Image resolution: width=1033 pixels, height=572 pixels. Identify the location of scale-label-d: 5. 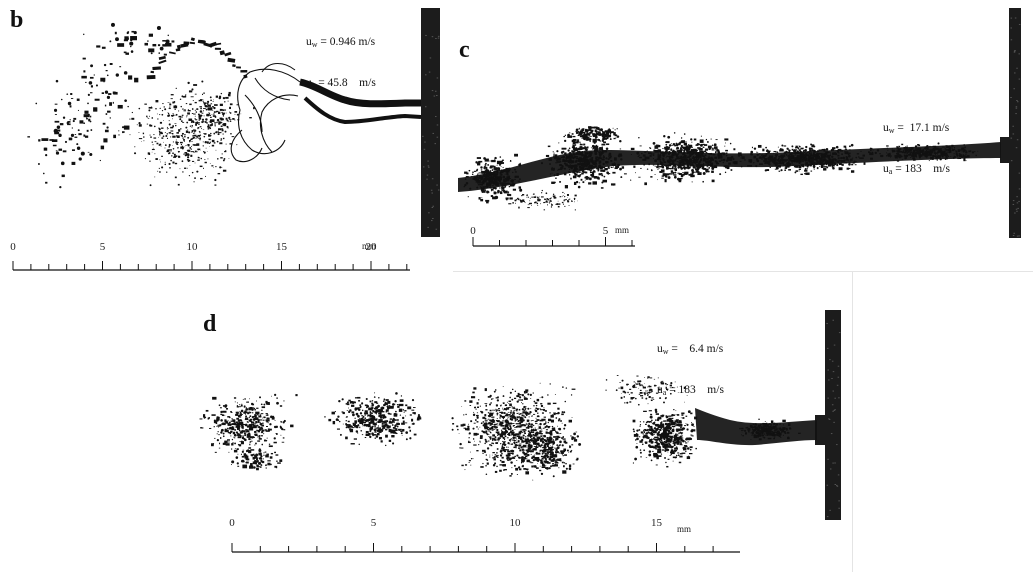
(374, 523).